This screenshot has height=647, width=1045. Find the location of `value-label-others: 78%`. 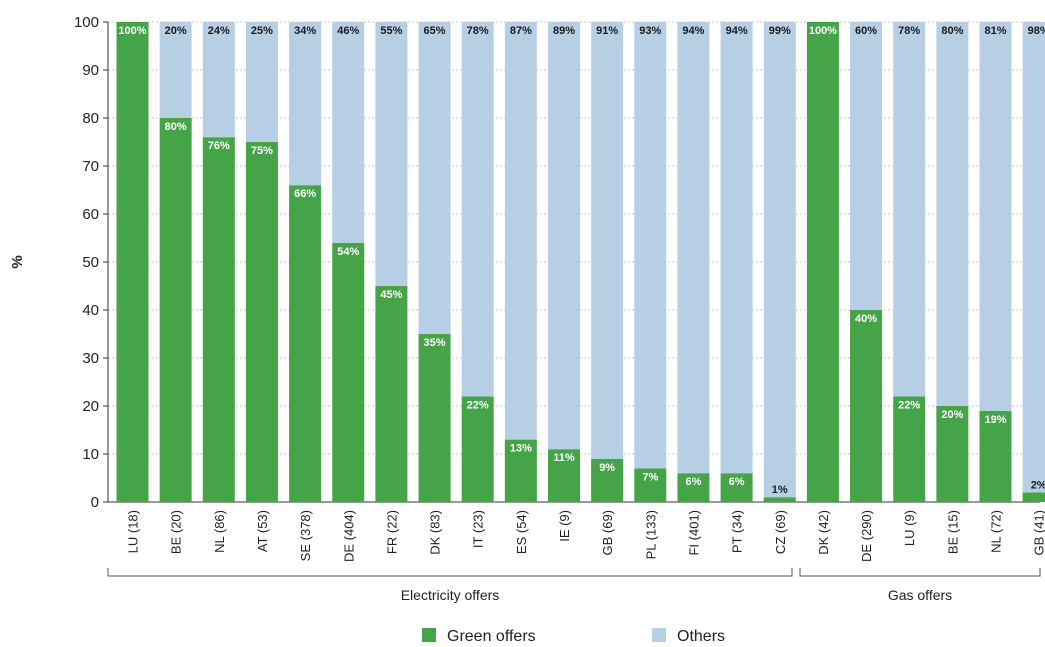

value-label-others: 78% is located at coordinates (478, 31).